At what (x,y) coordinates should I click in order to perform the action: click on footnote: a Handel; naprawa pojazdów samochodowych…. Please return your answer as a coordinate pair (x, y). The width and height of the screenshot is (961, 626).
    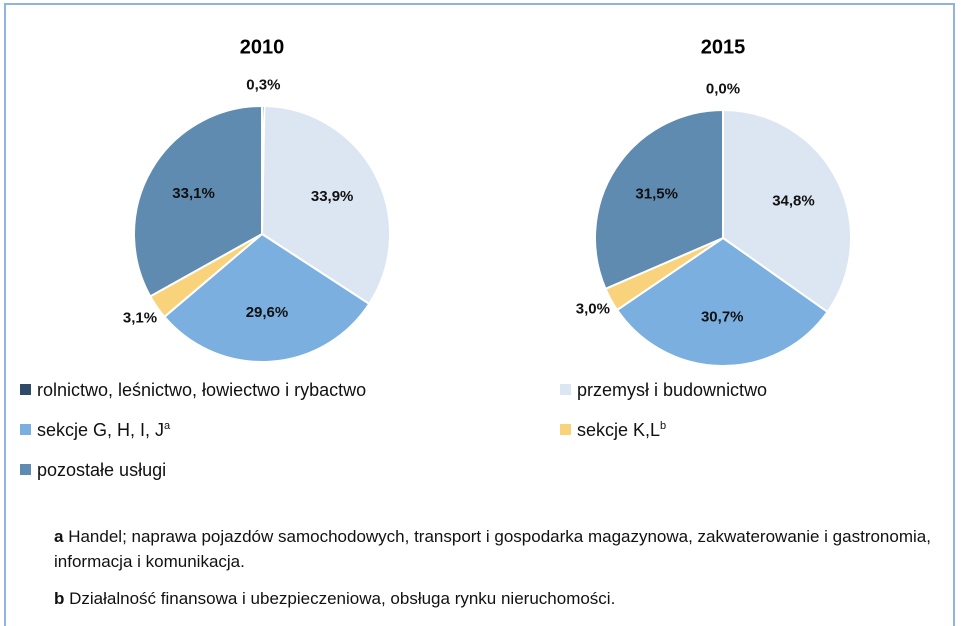
    Looking at the image, I should click on (494, 549).